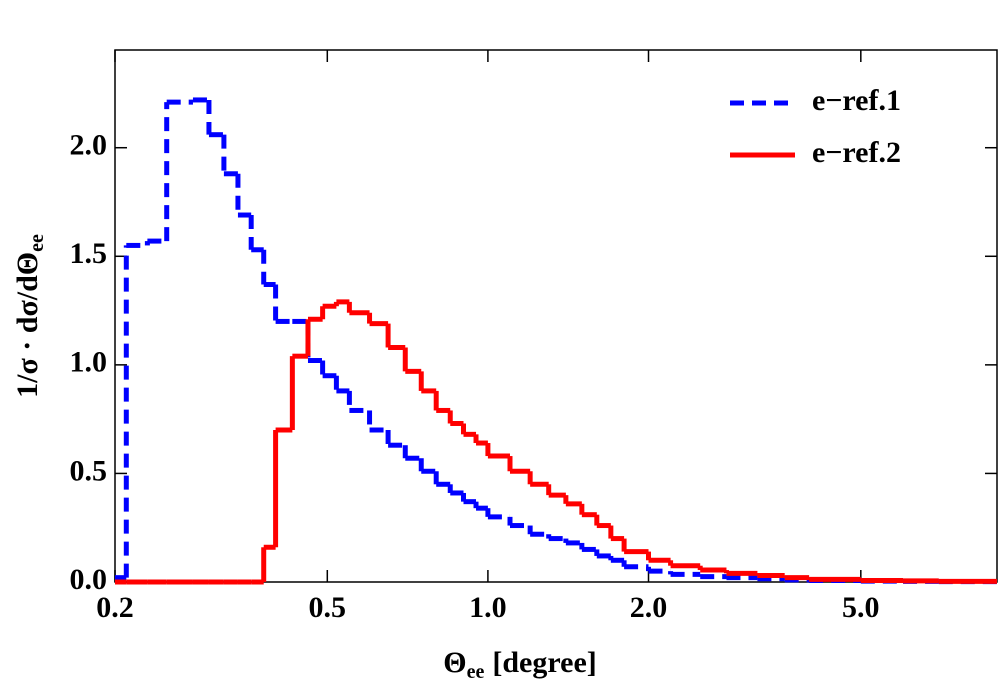 This screenshot has width=1000, height=693. I want to click on legend-label: e−ref.2, so click(856, 152).